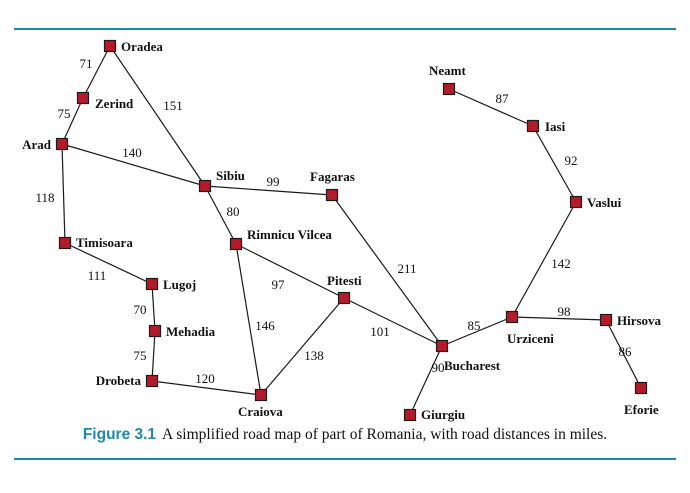 Image resolution: width=690 pixels, height=493 pixels. I want to click on road-craiova-pitesti, so click(302, 346).